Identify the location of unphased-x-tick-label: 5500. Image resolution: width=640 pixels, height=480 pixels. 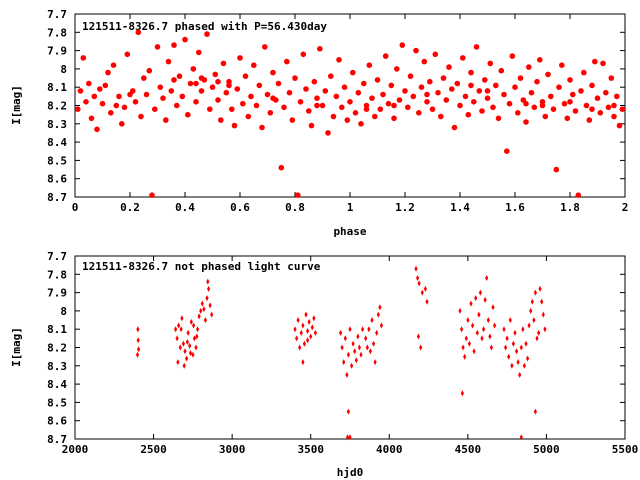
(625, 449).